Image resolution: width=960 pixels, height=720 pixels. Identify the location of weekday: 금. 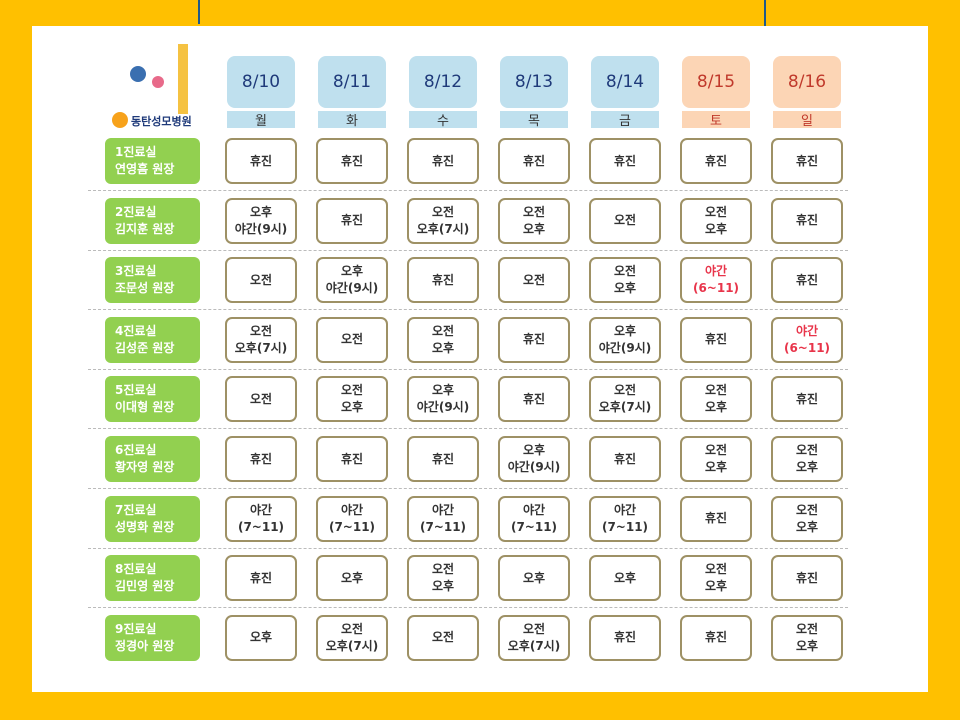
(625, 120).